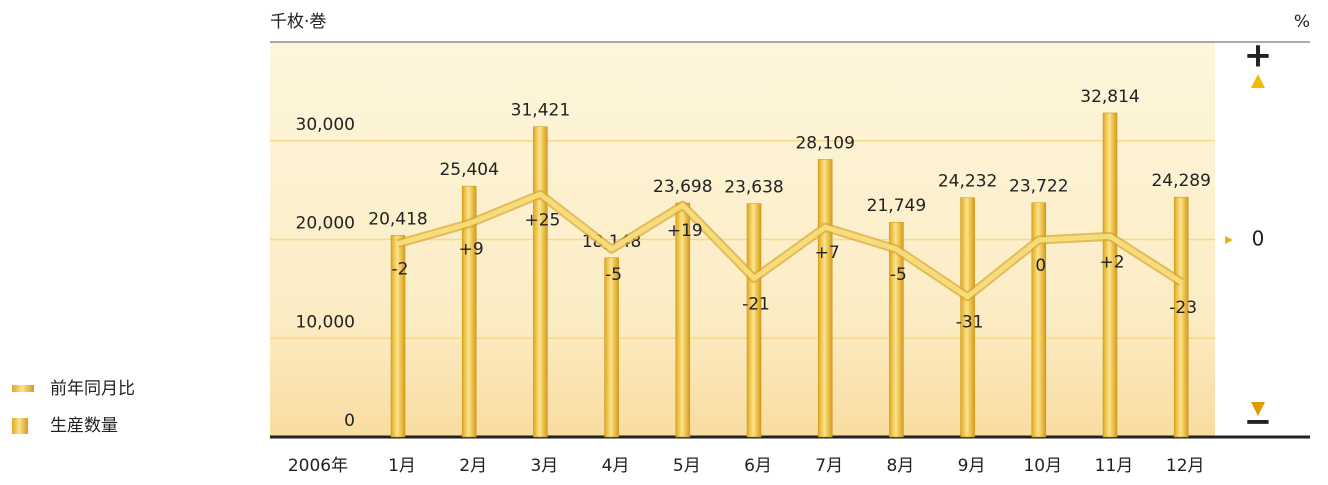 The width and height of the screenshot is (1328, 485). I want to click on y-tick-label: 10,000, so click(325, 322).